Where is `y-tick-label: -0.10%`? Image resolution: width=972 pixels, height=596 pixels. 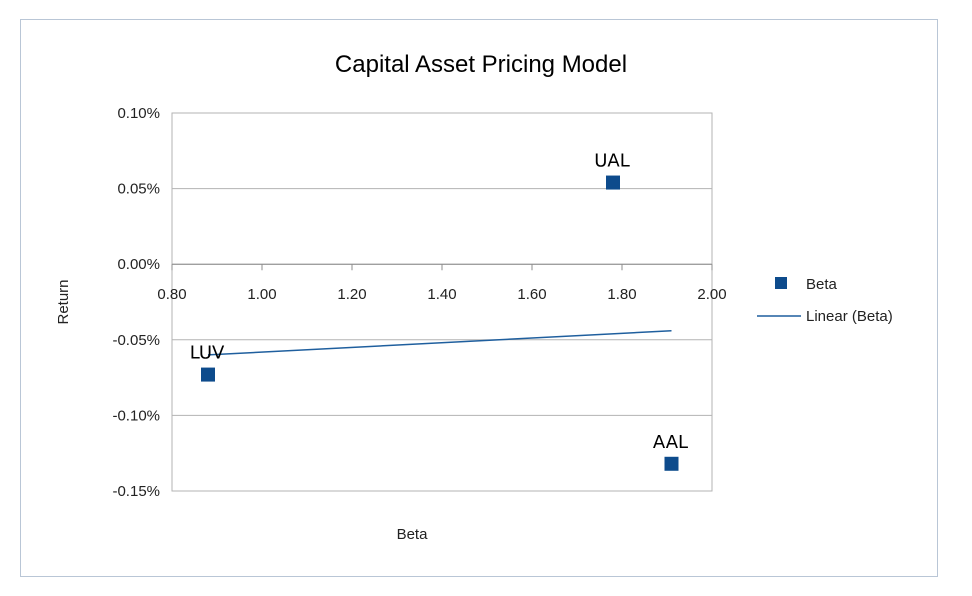
y-tick-label: -0.10% is located at coordinates (136, 415).